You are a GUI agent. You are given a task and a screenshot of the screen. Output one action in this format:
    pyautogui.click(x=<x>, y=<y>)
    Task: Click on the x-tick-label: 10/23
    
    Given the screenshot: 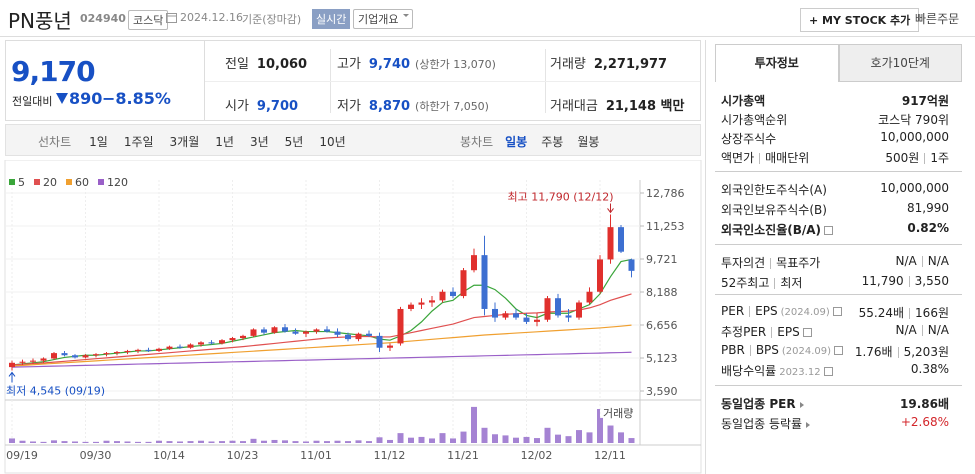 What is the action you would take?
    pyautogui.click(x=243, y=455)
    